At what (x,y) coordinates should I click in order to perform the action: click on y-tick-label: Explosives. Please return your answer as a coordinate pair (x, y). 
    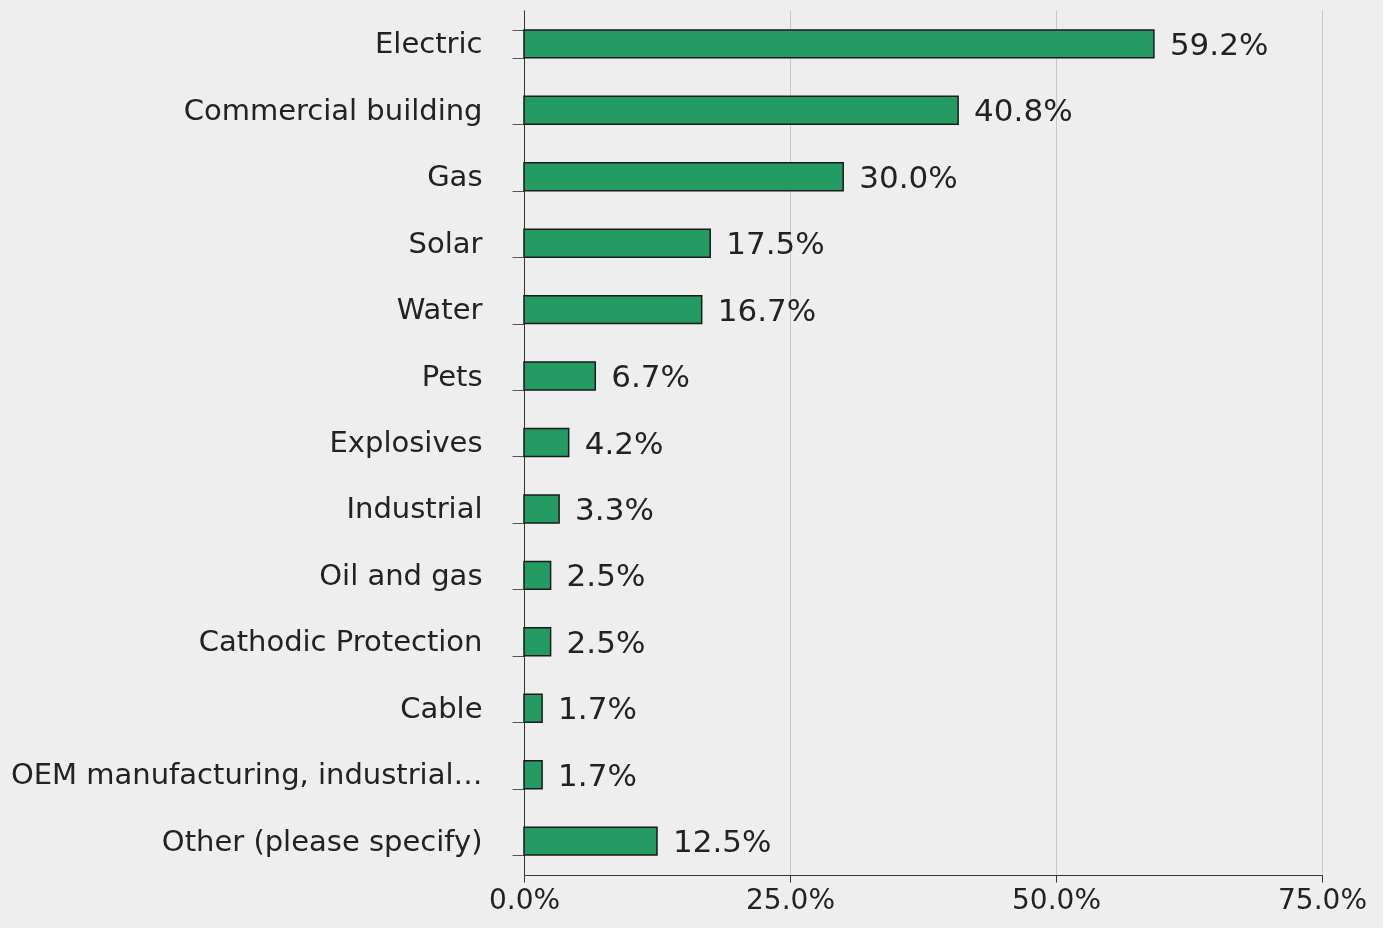
    Looking at the image, I should click on (406, 442).